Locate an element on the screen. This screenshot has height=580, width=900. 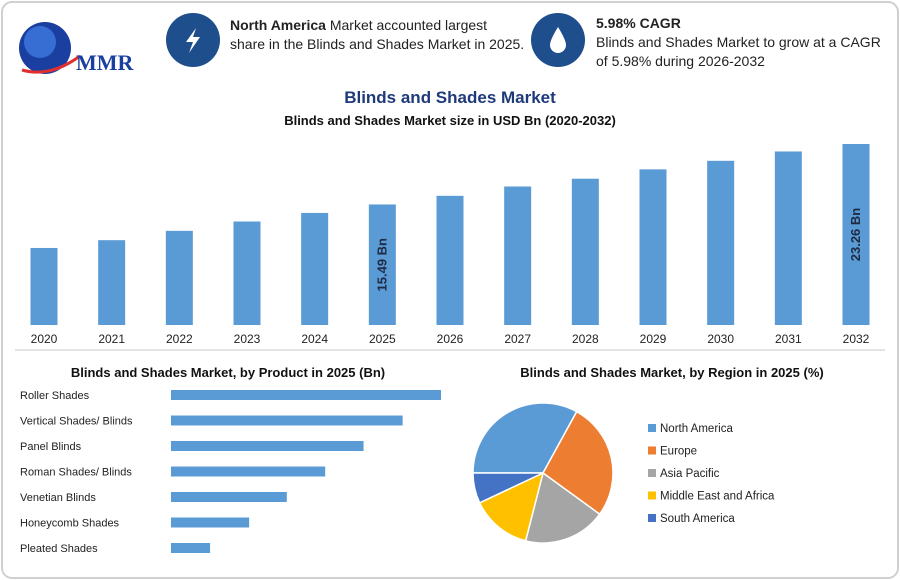
legend-label: North America is located at coordinates (696, 429).